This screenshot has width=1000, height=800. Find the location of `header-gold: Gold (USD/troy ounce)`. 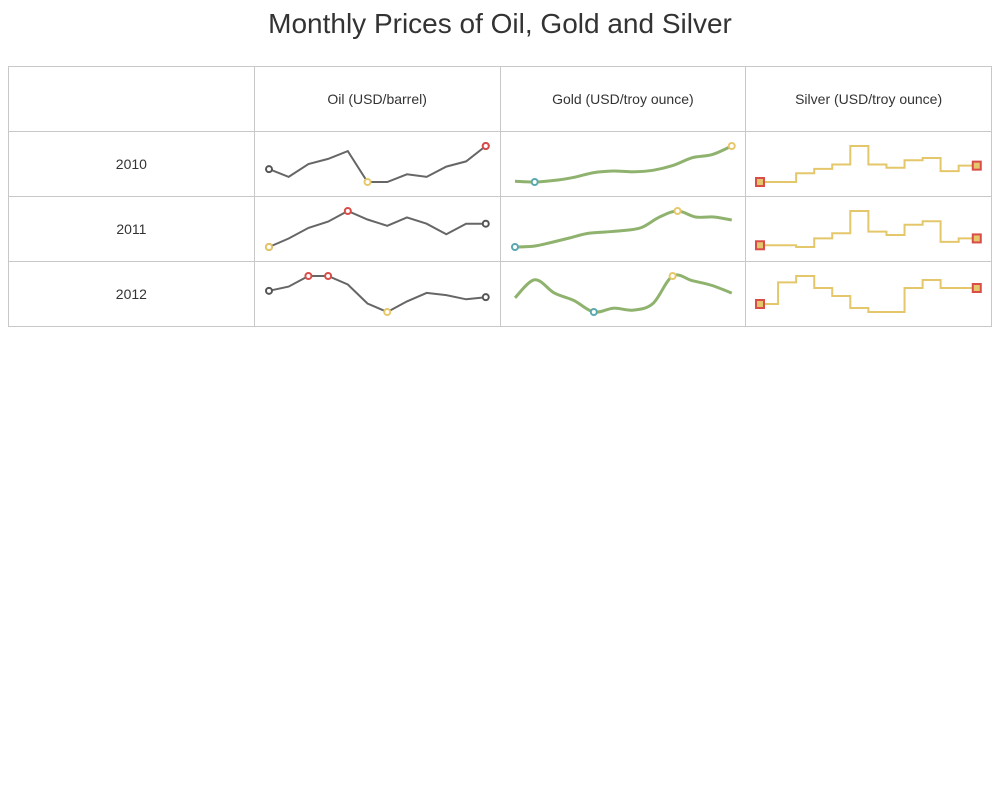

header-gold: Gold (USD/troy ounce) is located at coordinates (623, 99).